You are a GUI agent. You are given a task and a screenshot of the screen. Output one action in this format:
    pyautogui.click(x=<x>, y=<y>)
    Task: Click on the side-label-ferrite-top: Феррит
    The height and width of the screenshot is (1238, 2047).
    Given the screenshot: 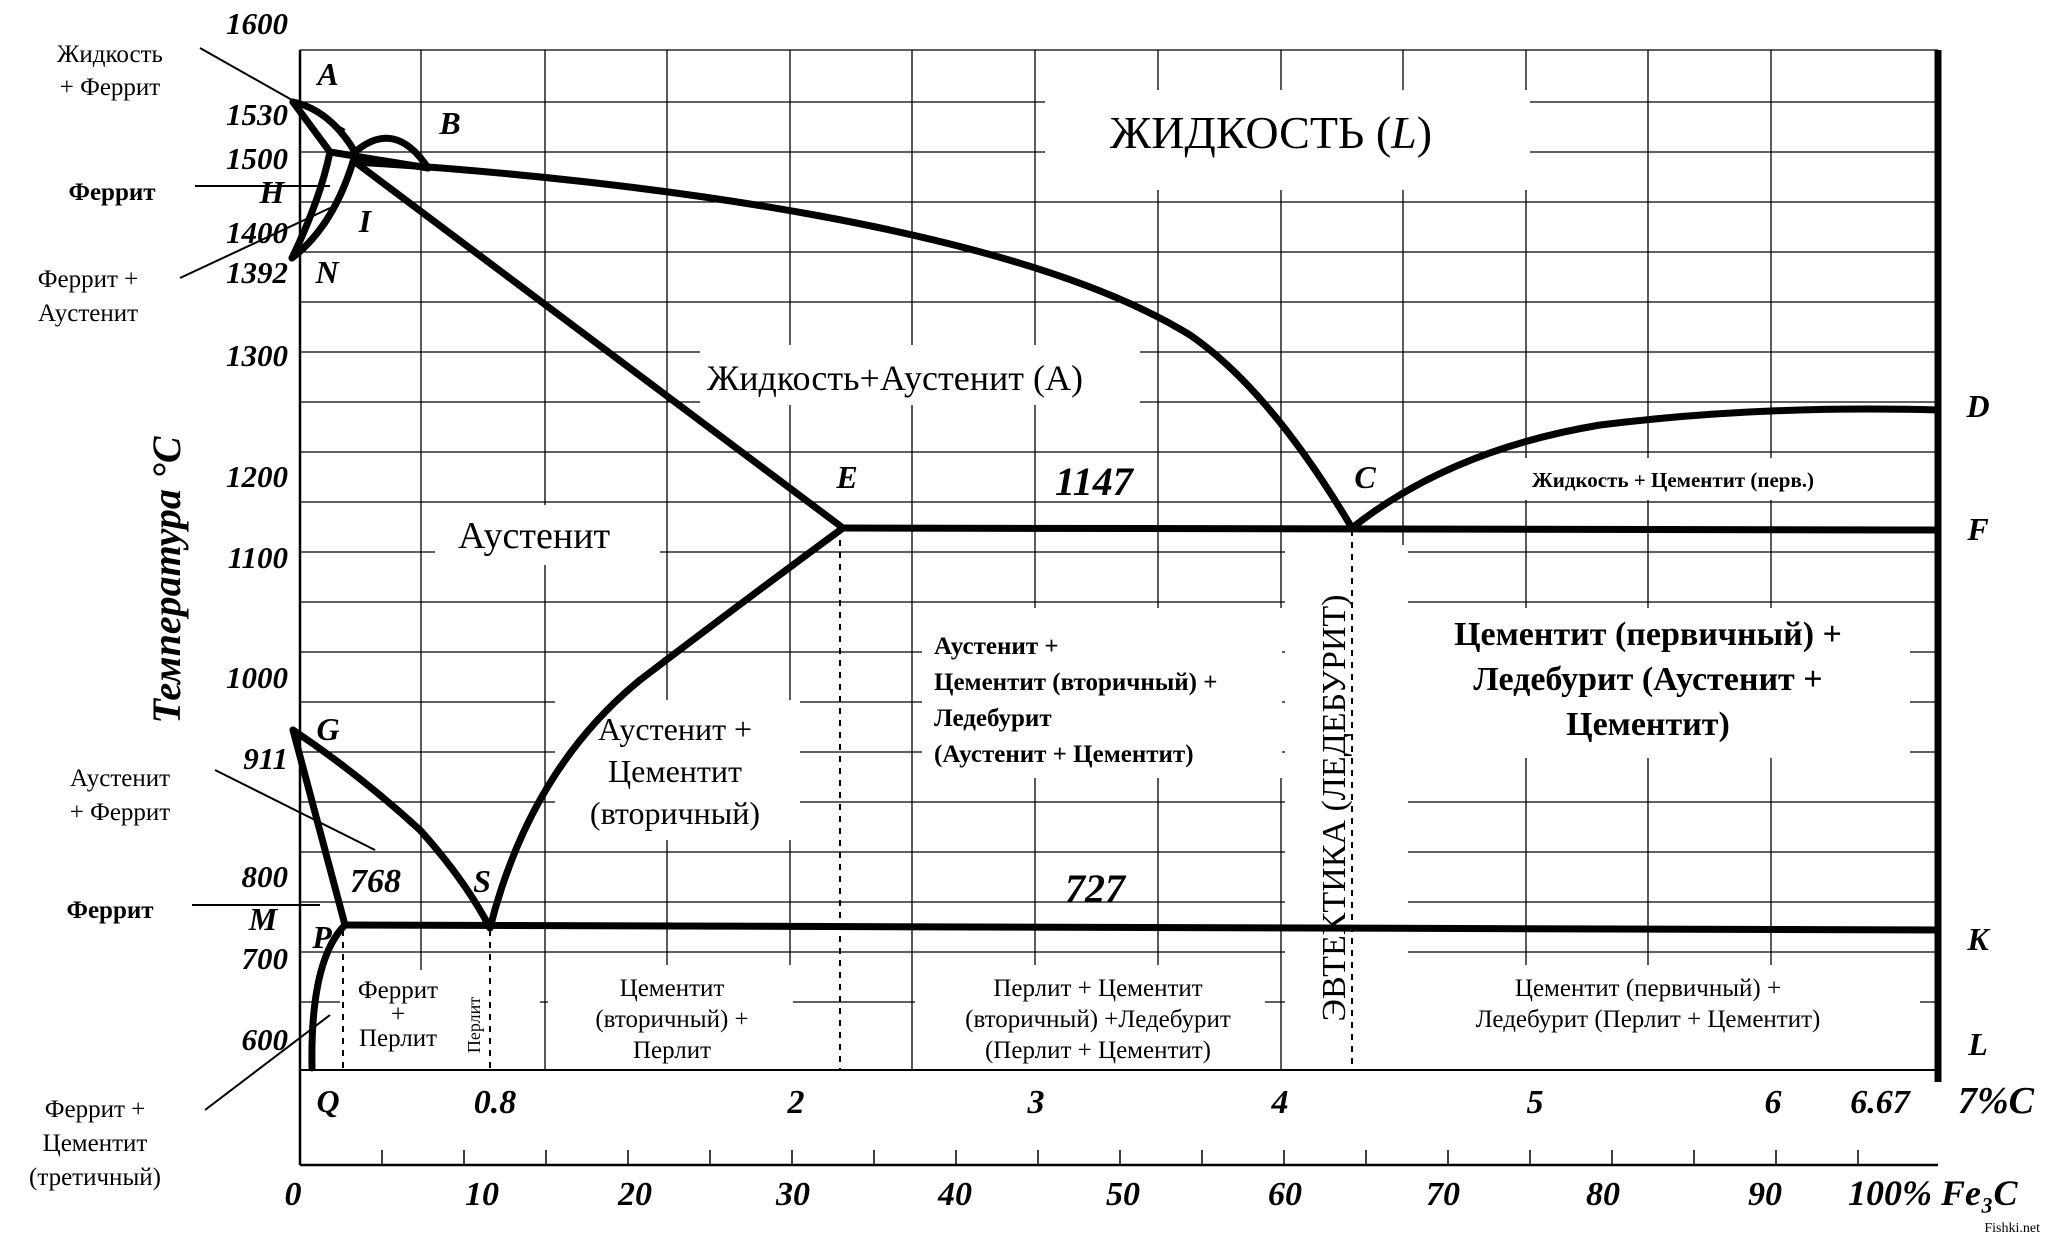 What is the action you would take?
    pyautogui.click(x=111, y=192)
    